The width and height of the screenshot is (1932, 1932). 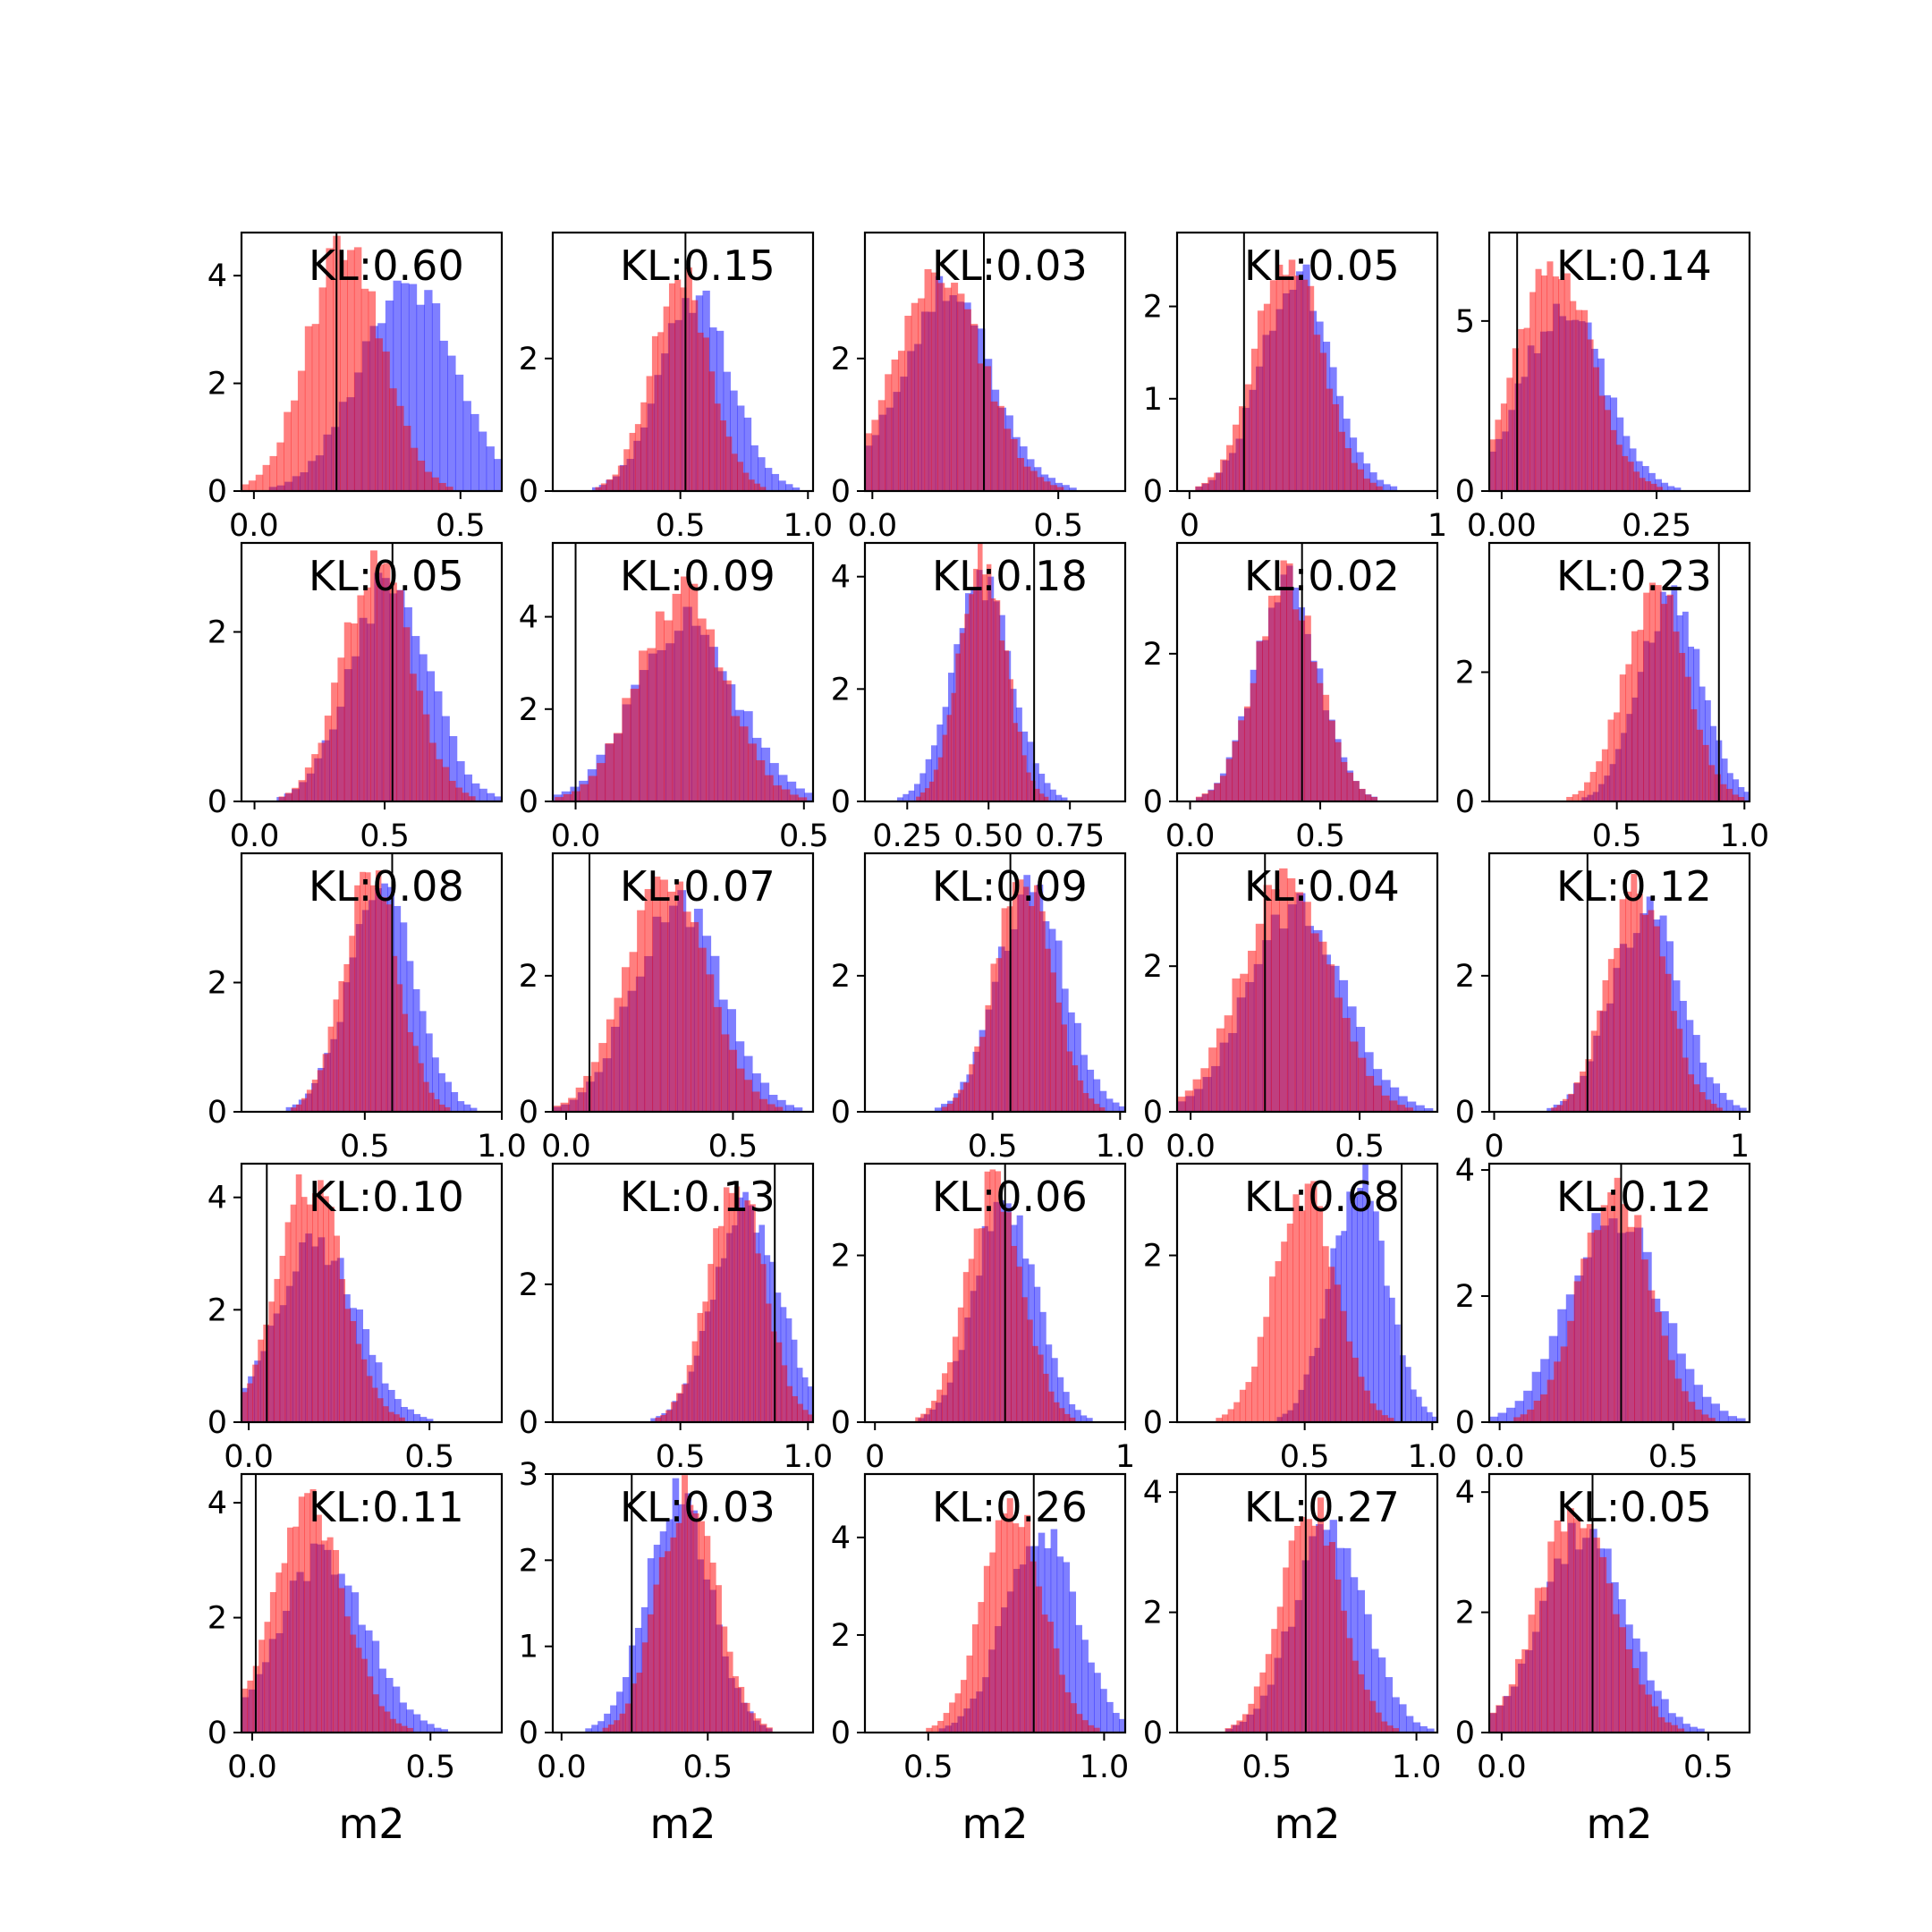 What do you see at coordinates (1744, 836) in the screenshot?
I see `x-tick-label: 1.0` at bounding box center [1744, 836].